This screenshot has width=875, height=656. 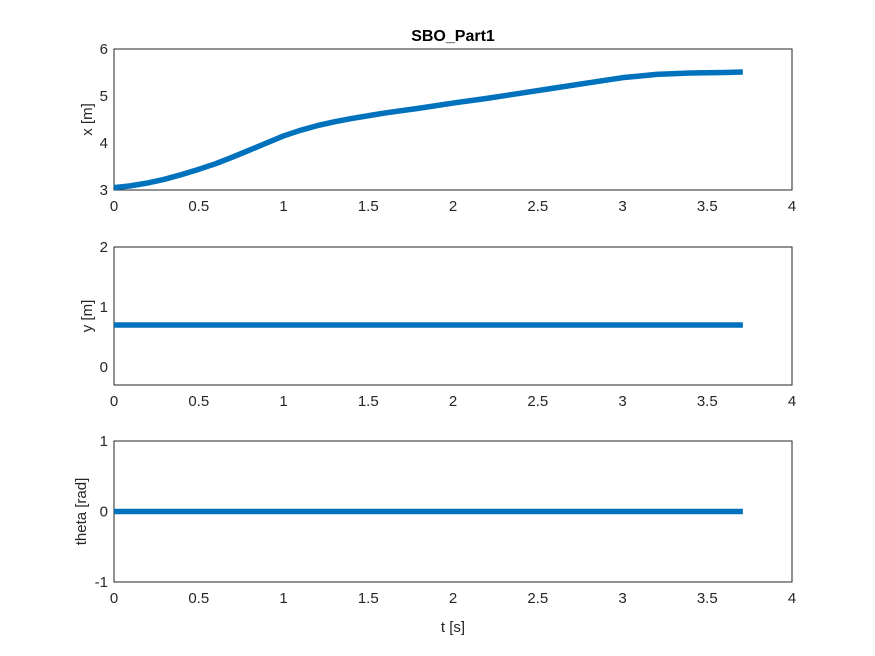 What do you see at coordinates (453, 401) in the screenshot?
I see `x-tick-label-y: 2` at bounding box center [453, 401].